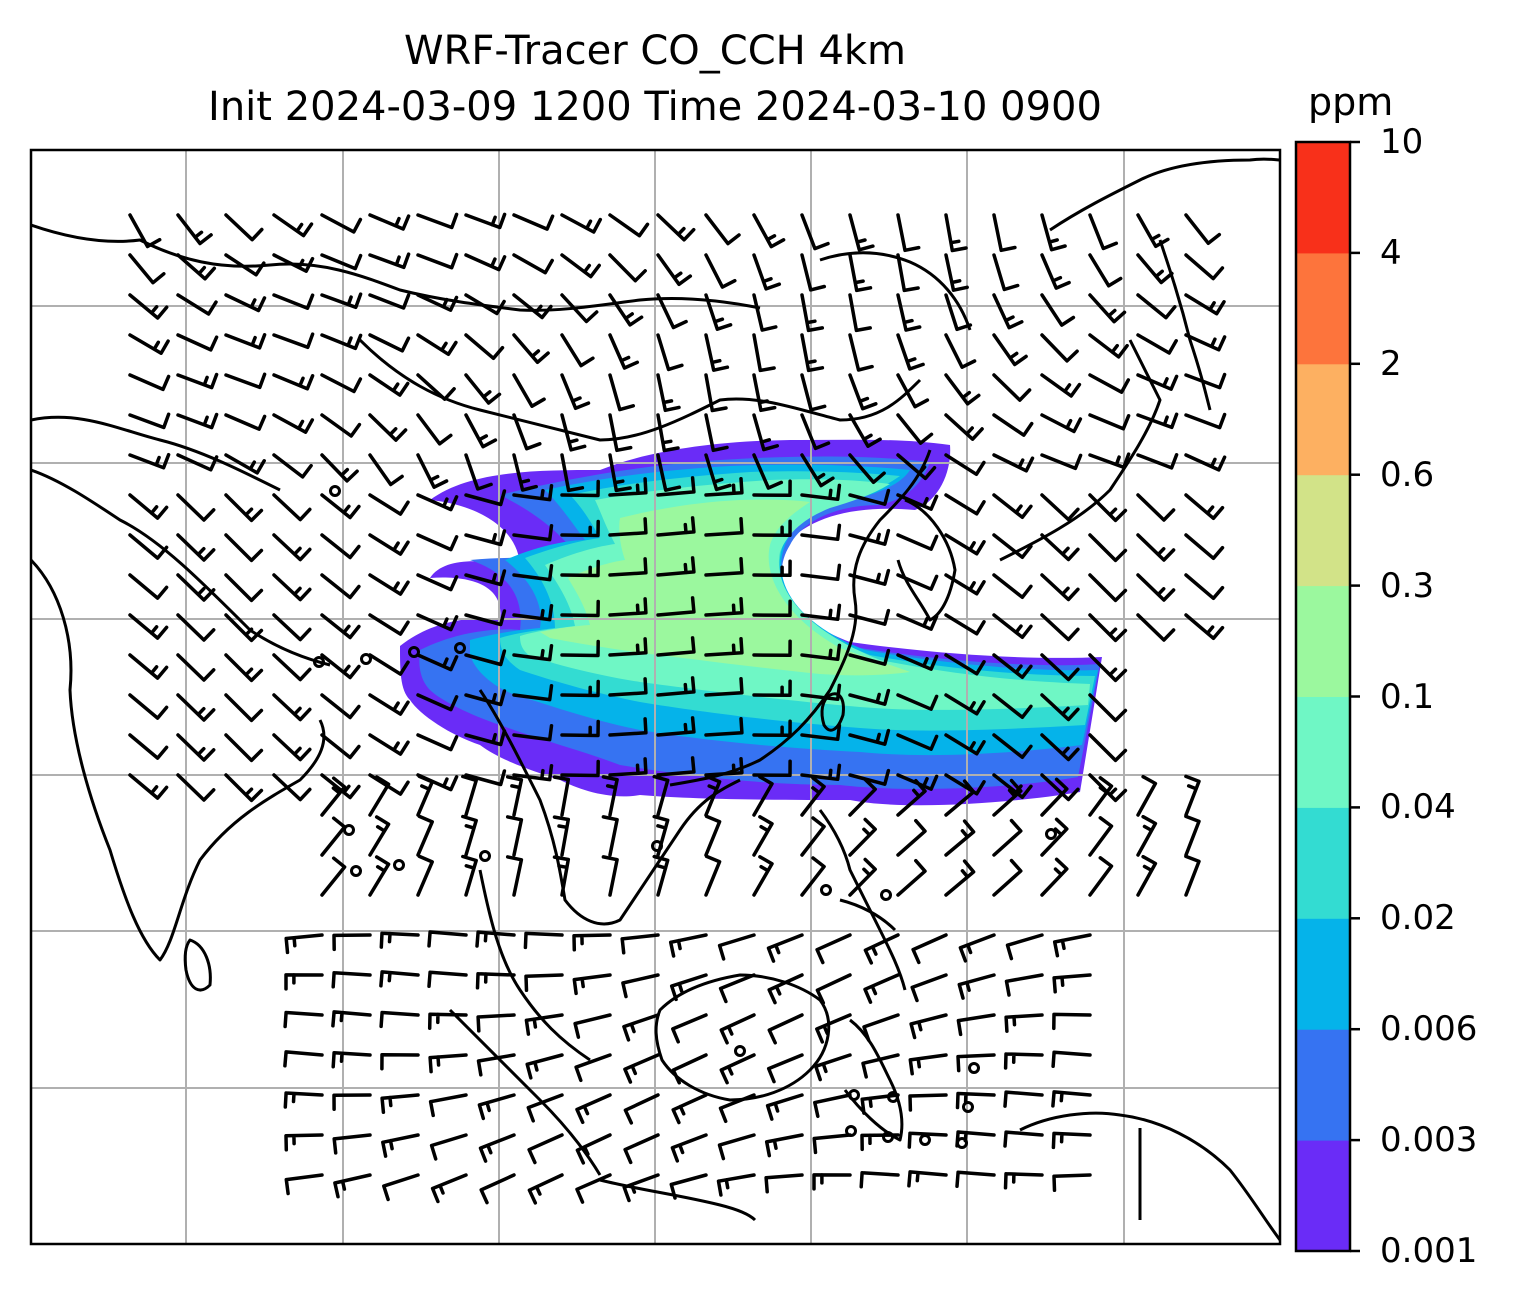 This screenshot has width=1528, height=1306. Describe the element at coordinates (1407, 474) in the screenshot. I see `colorbar-tick-label: 0.6` at that location.